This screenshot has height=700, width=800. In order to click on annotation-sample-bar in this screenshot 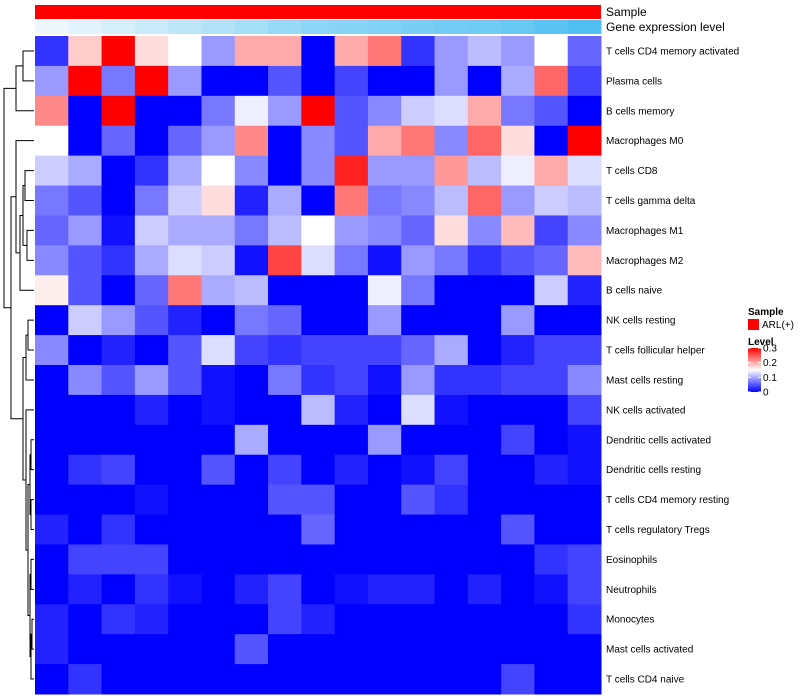, I will do `click(318, 12)`.